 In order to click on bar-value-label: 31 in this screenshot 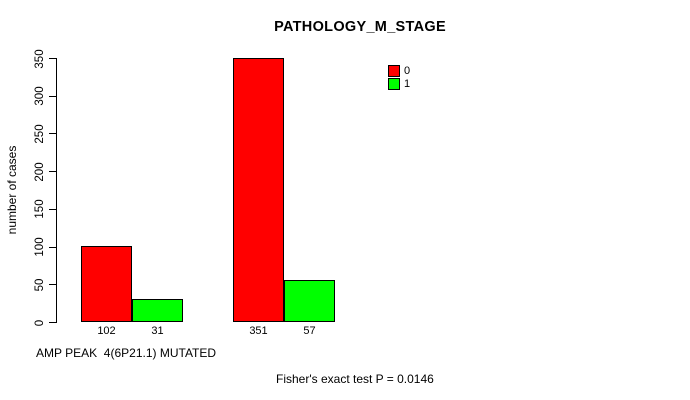, I will do `click(157, 331)`.